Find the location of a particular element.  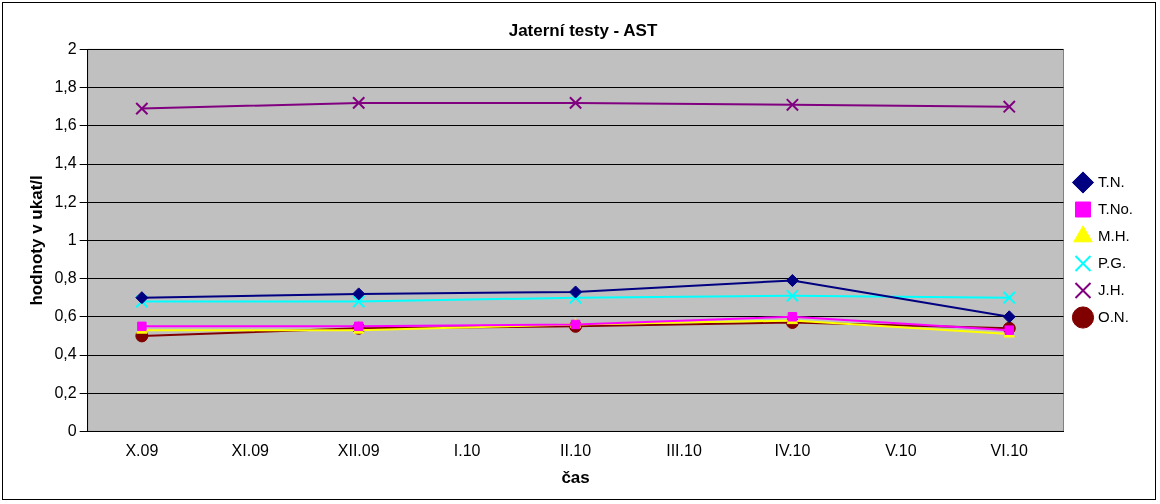

y-tick-label: 1,6 is located at coordinates (65, 125).